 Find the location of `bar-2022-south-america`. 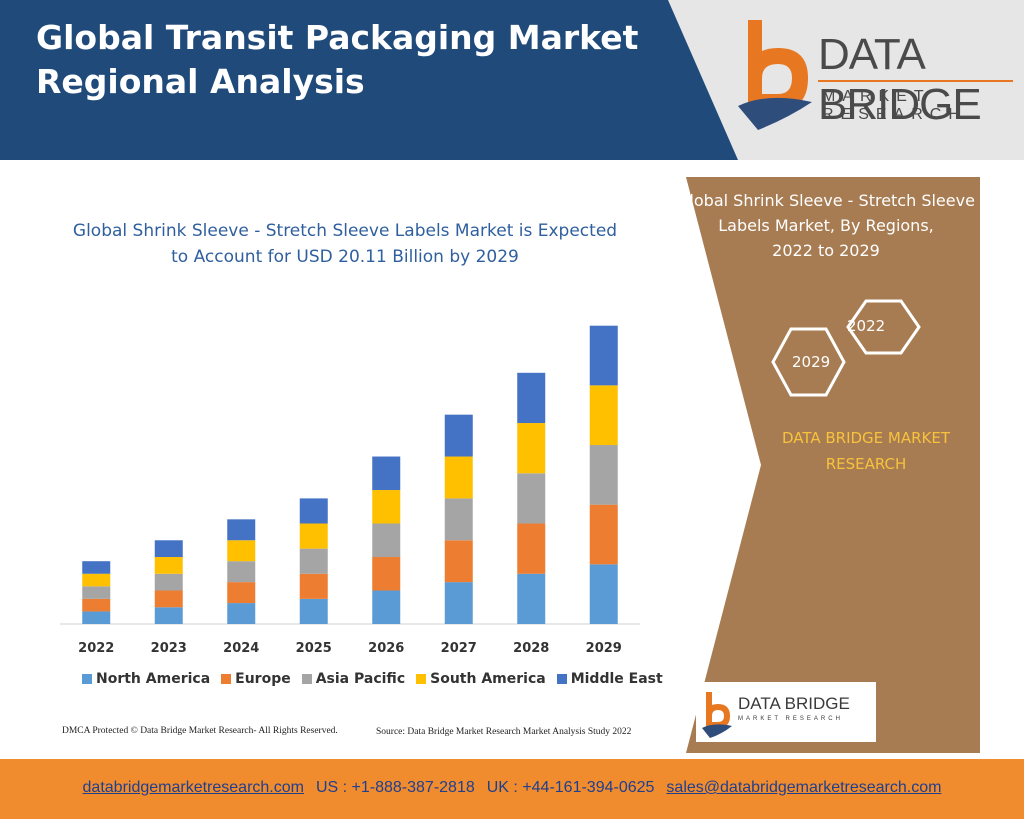

bar-2022-south-america is located at coordinates (96, 580).